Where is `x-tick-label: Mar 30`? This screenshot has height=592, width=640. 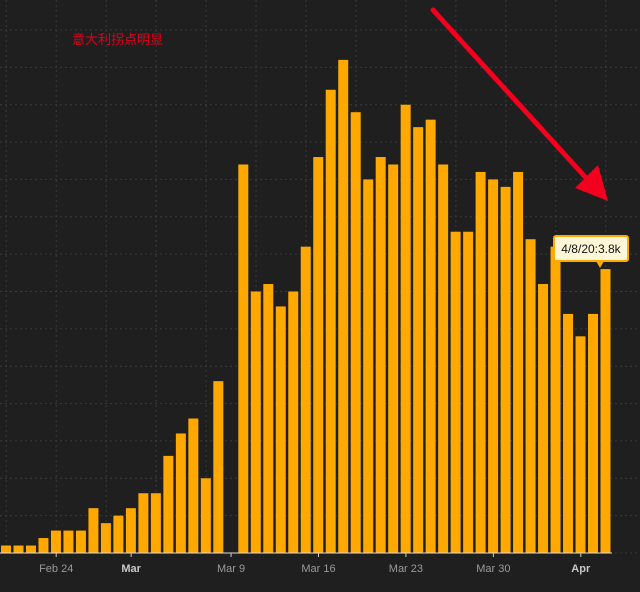
x-tick-label: Mar 30 is located at coordinates (493, 569).